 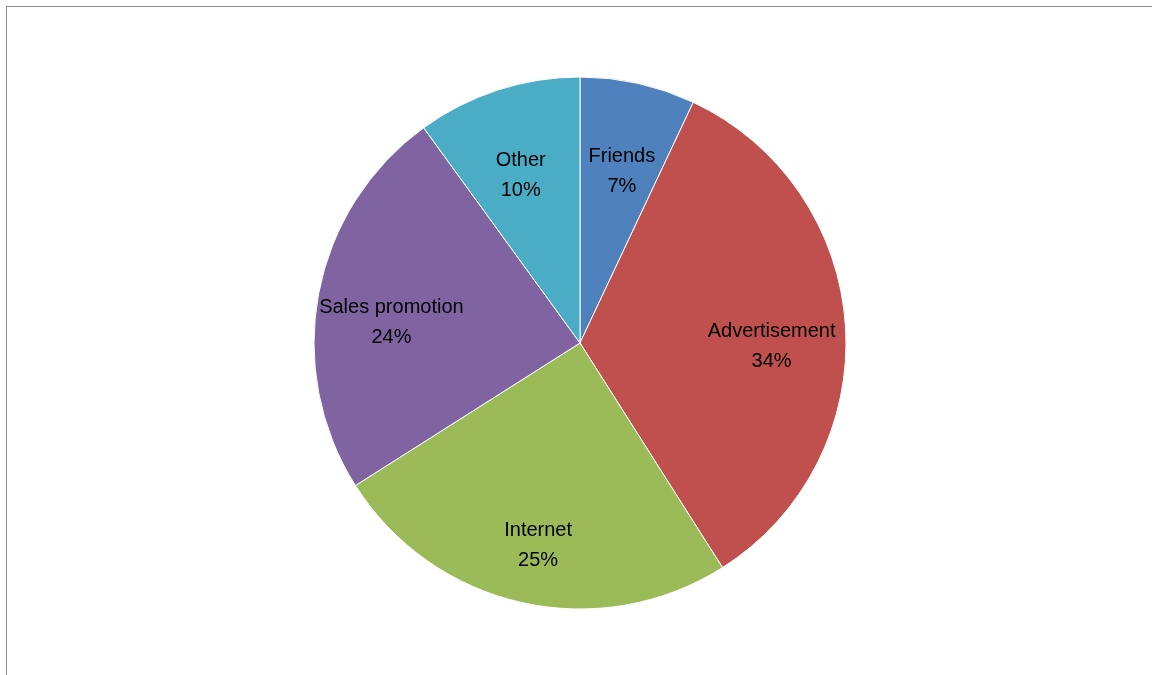 What do you see at coordinates (622, 184) in the screenshot?
I see `data-label: 7%` at bounding box center [622, 184].